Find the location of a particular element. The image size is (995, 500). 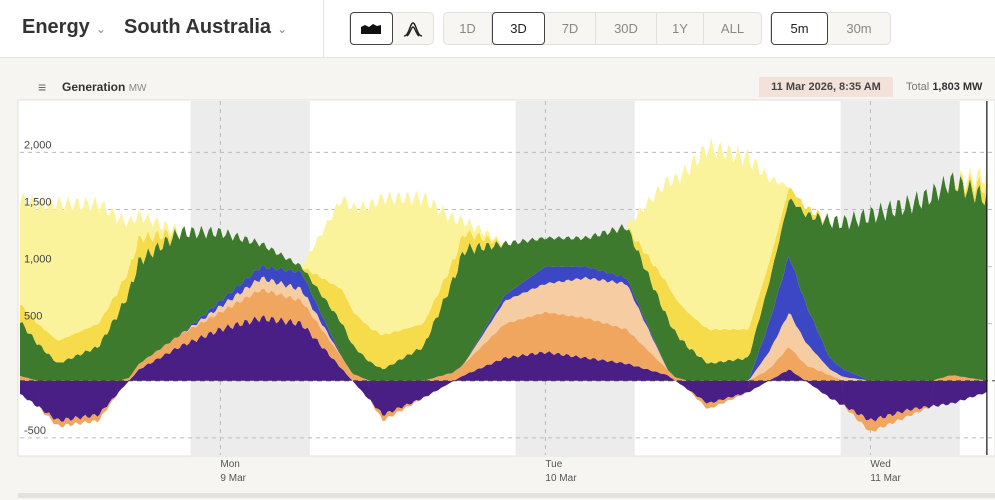

range-30d: 30D is located at coordinates (626, 28).